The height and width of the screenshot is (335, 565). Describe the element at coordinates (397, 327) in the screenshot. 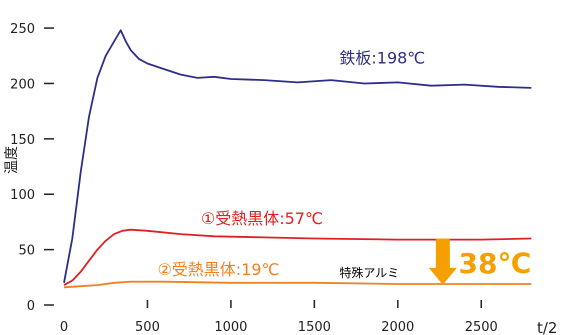

I see `x-tick-label: 2000` at that location.